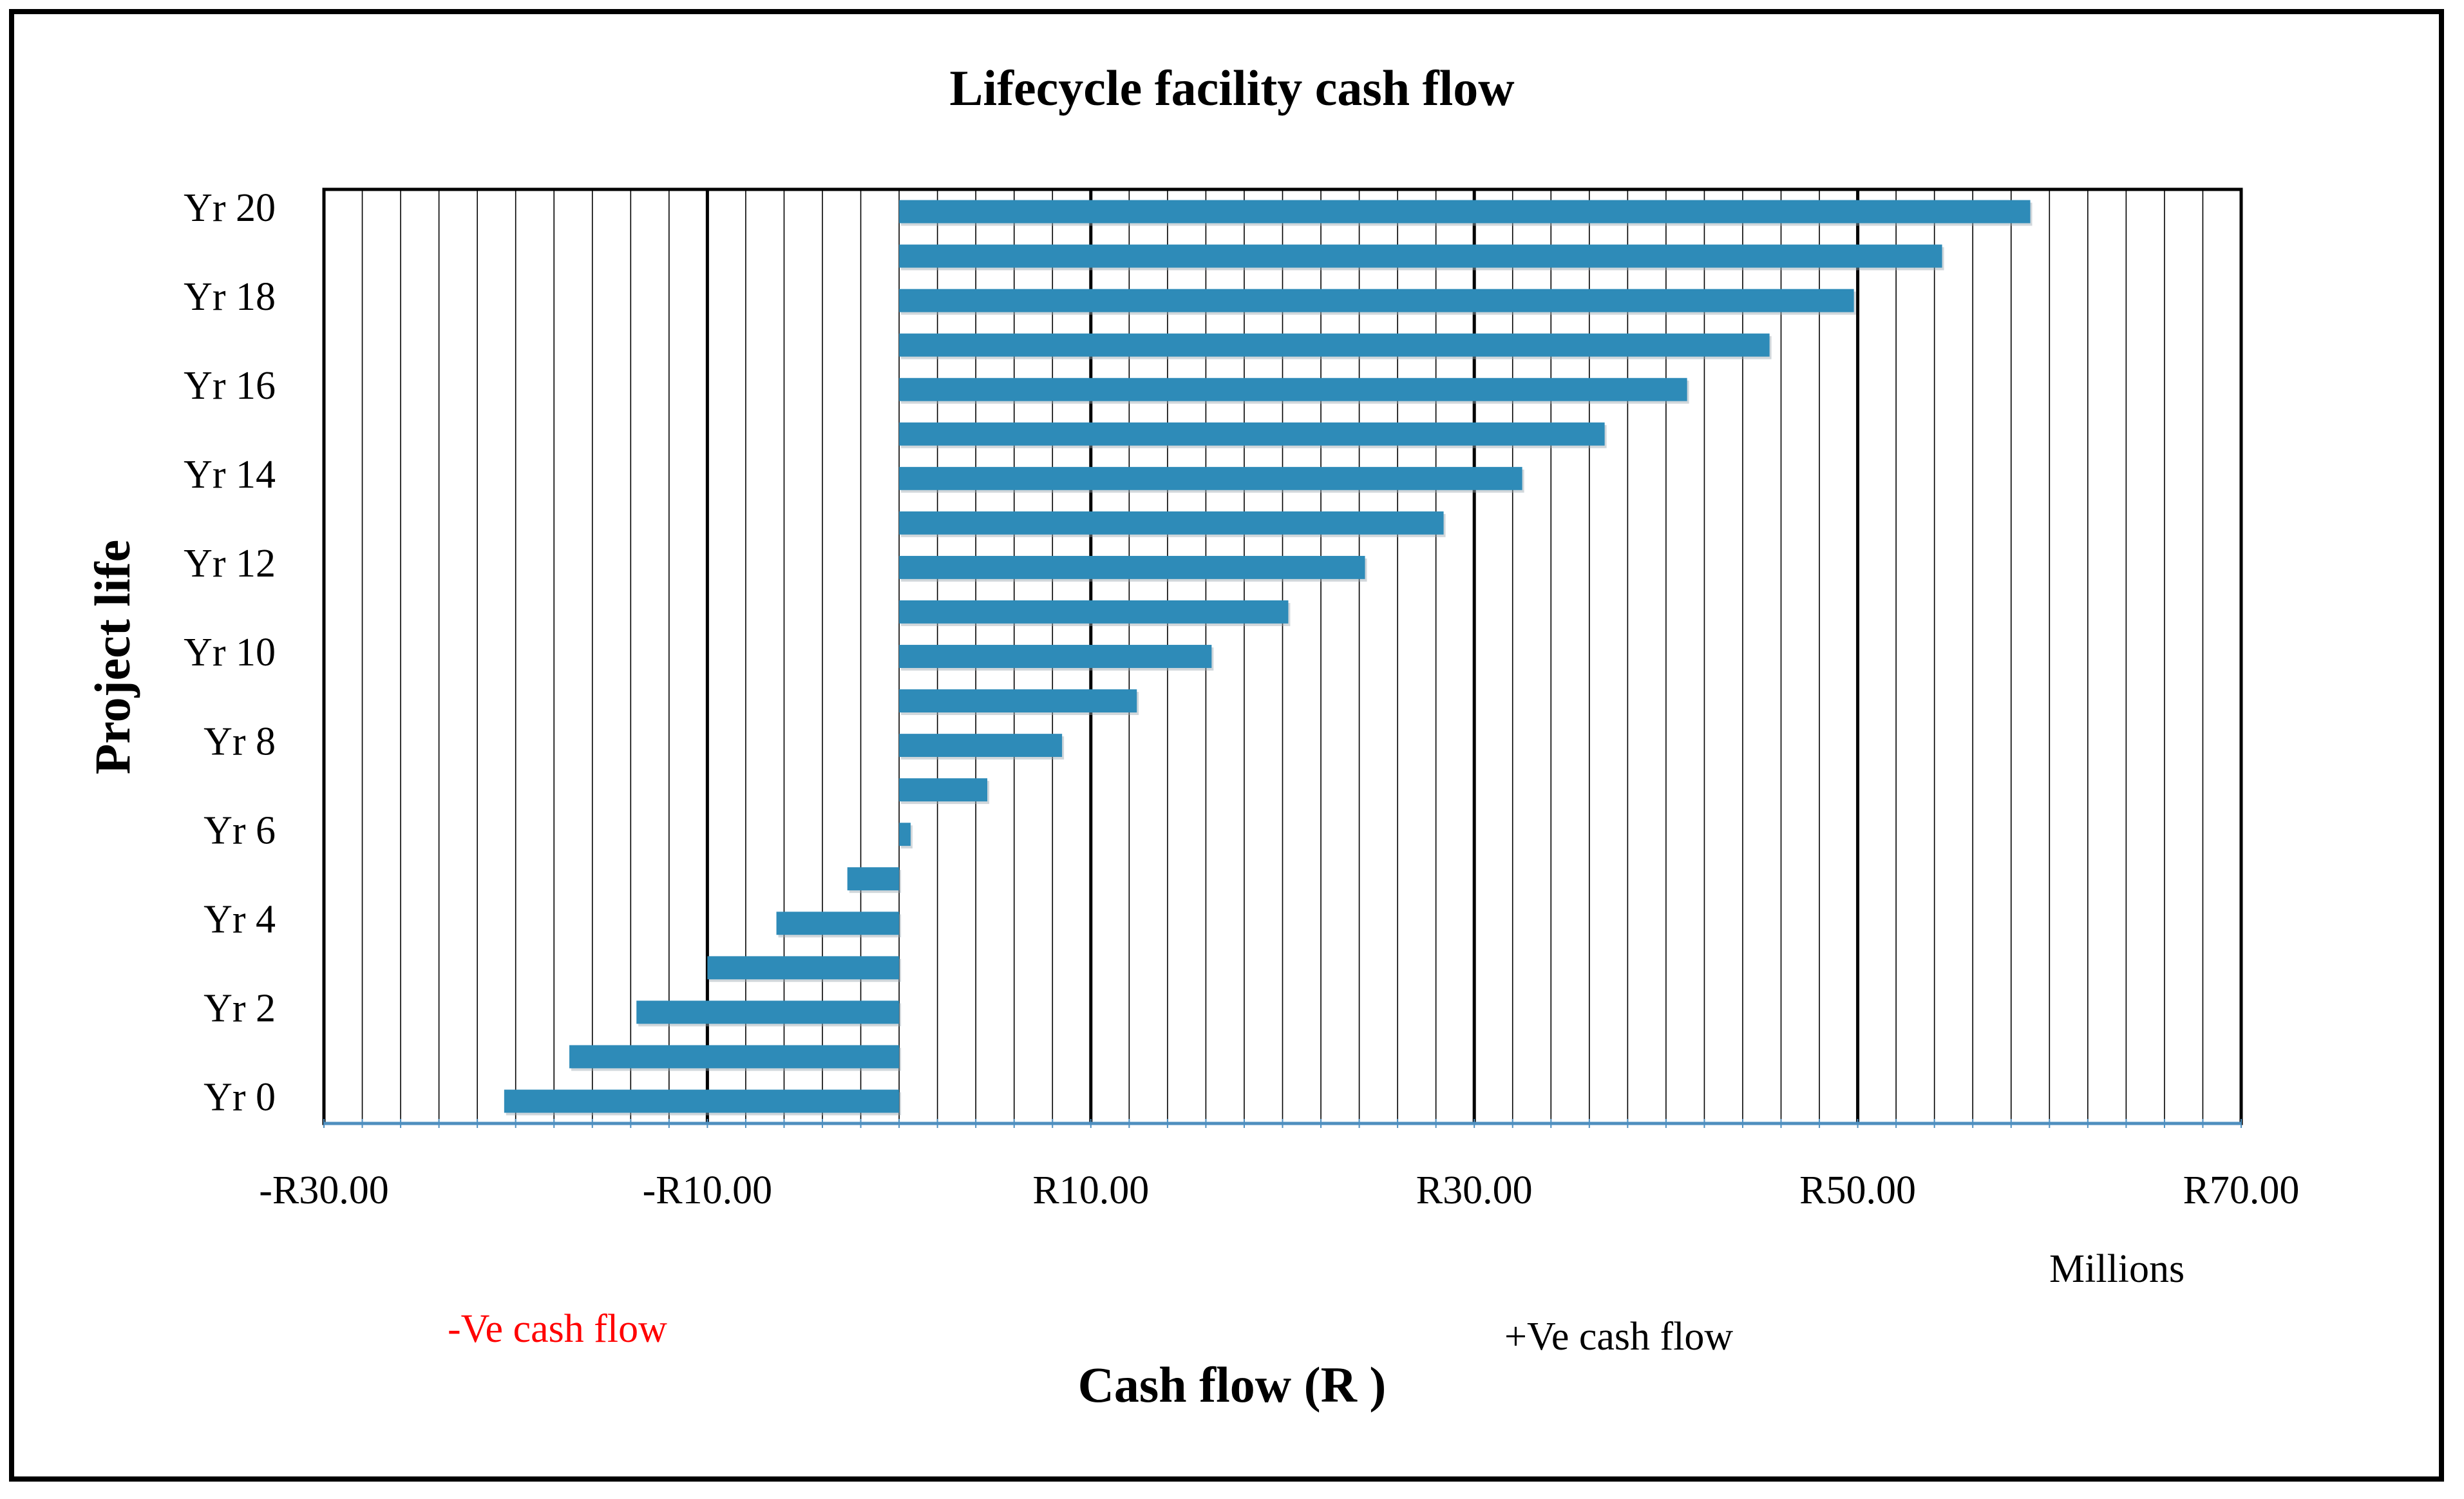 This screenshot has height=1499, width=2464. Describe the element at coordinates (708, 1190) in the screenshot. I see `x-tick-label: -R10.00` at that location.